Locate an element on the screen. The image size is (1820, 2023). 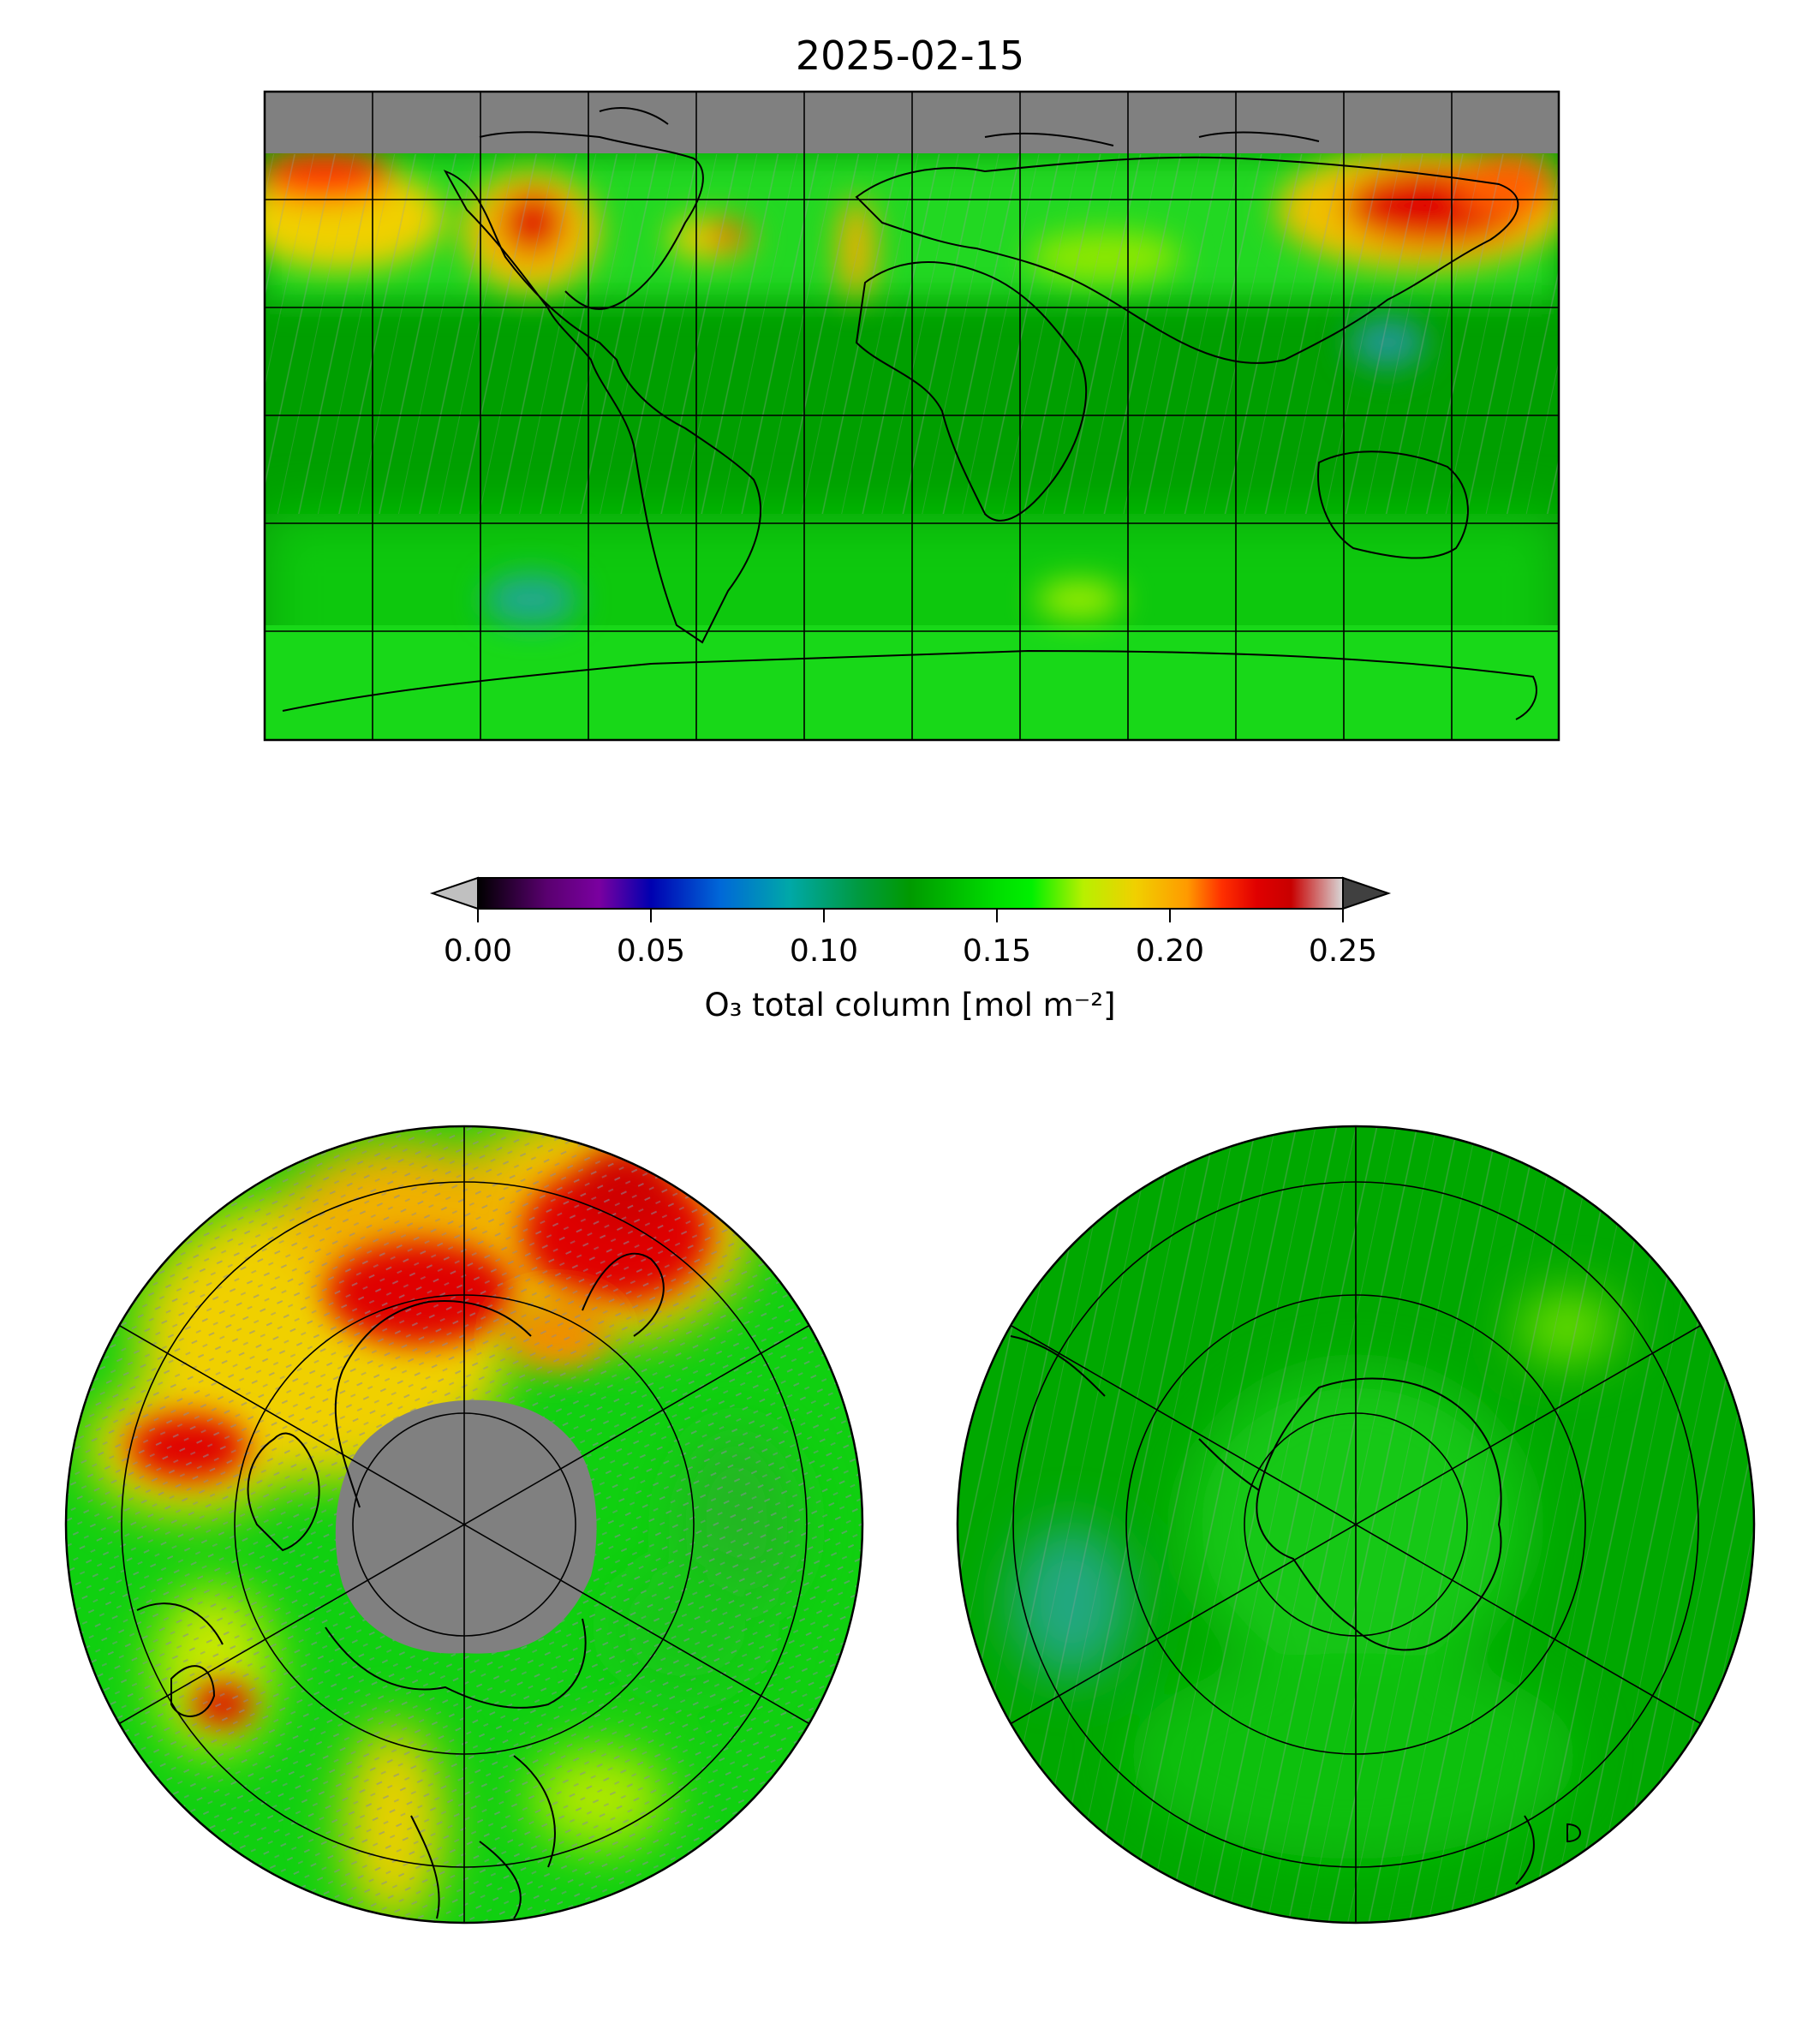
north-coastlines is located at coordinates (400, 1585).